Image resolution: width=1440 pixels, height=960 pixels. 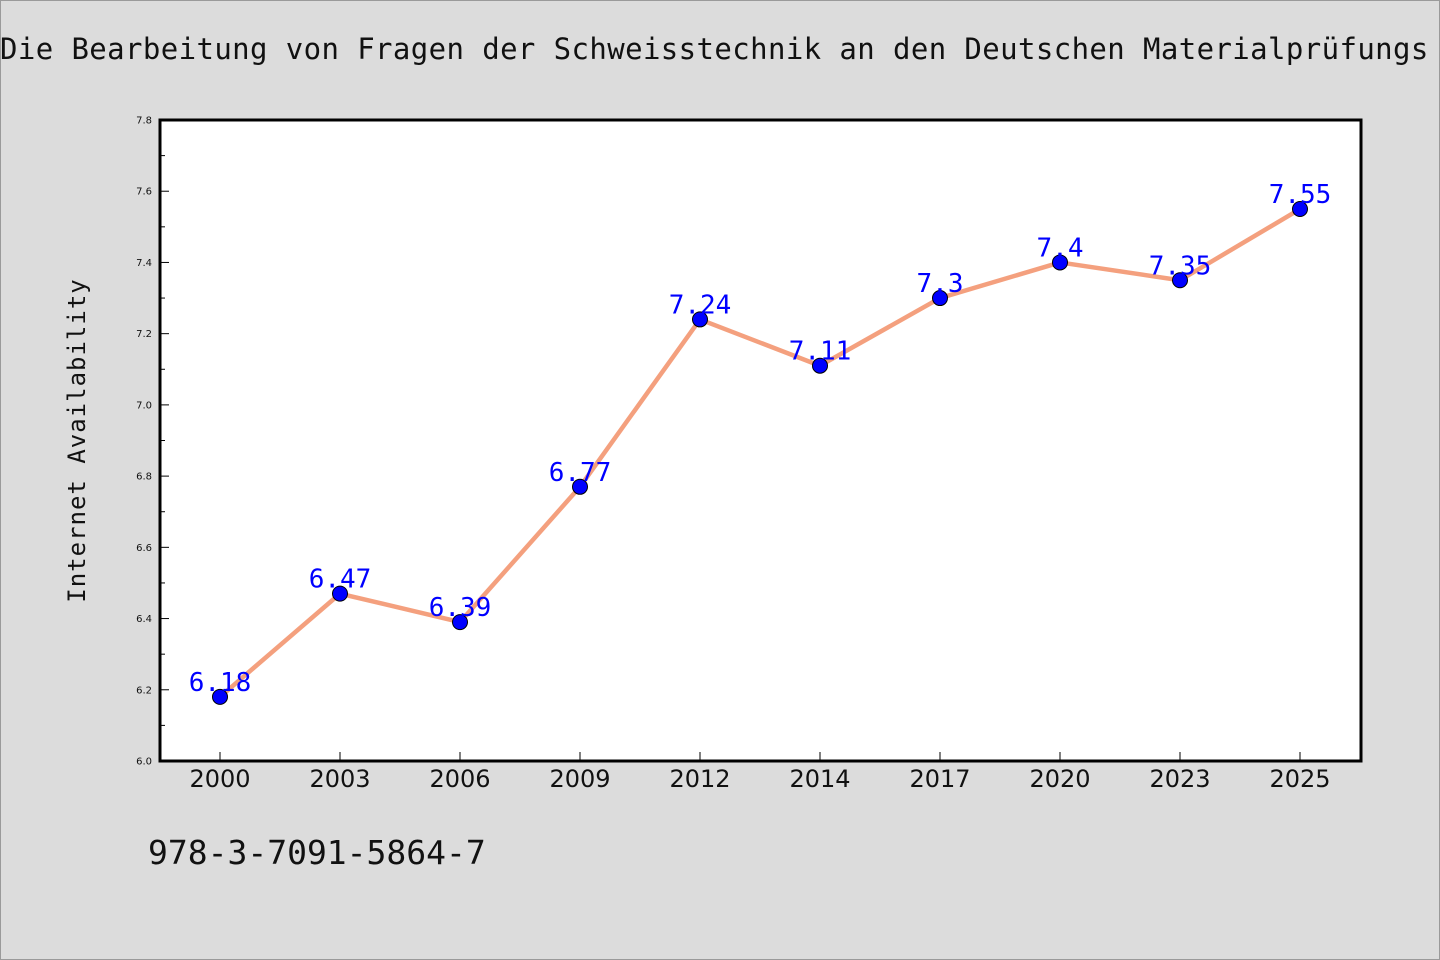 What do you see at coordinates (219, 779) in the screenshot?
I see `x-tick-label: 2000` at bounding box center [219, 779].